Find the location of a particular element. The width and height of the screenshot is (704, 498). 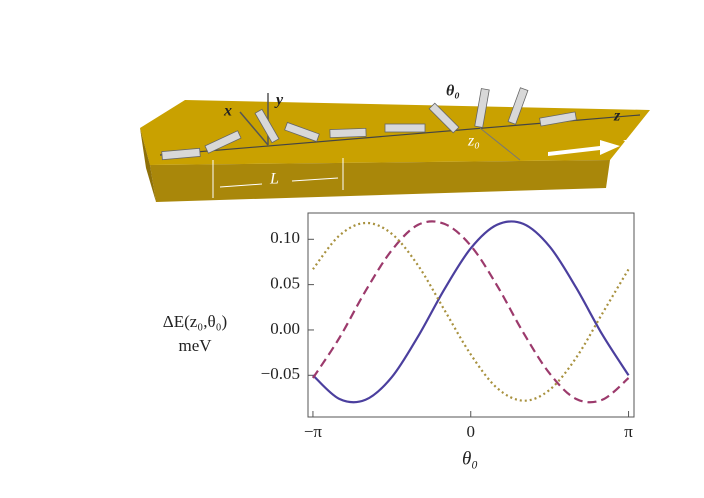

theta-label: θ₀ is located at coordinates (453, 91).